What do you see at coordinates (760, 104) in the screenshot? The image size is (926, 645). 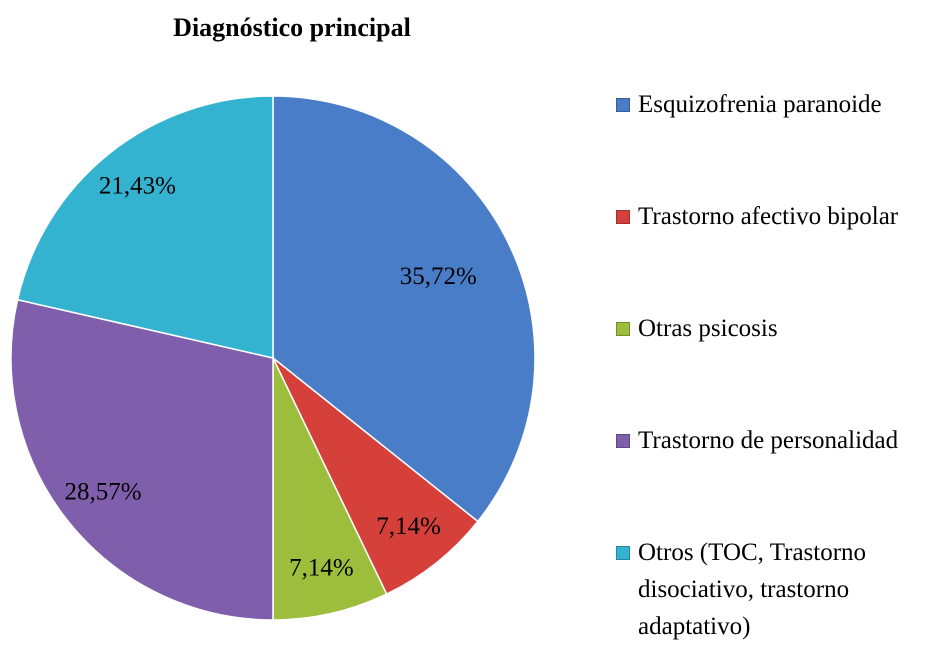 I see `legend-label: Esquizofrenia paranoide` at bounding box center [760, 104].